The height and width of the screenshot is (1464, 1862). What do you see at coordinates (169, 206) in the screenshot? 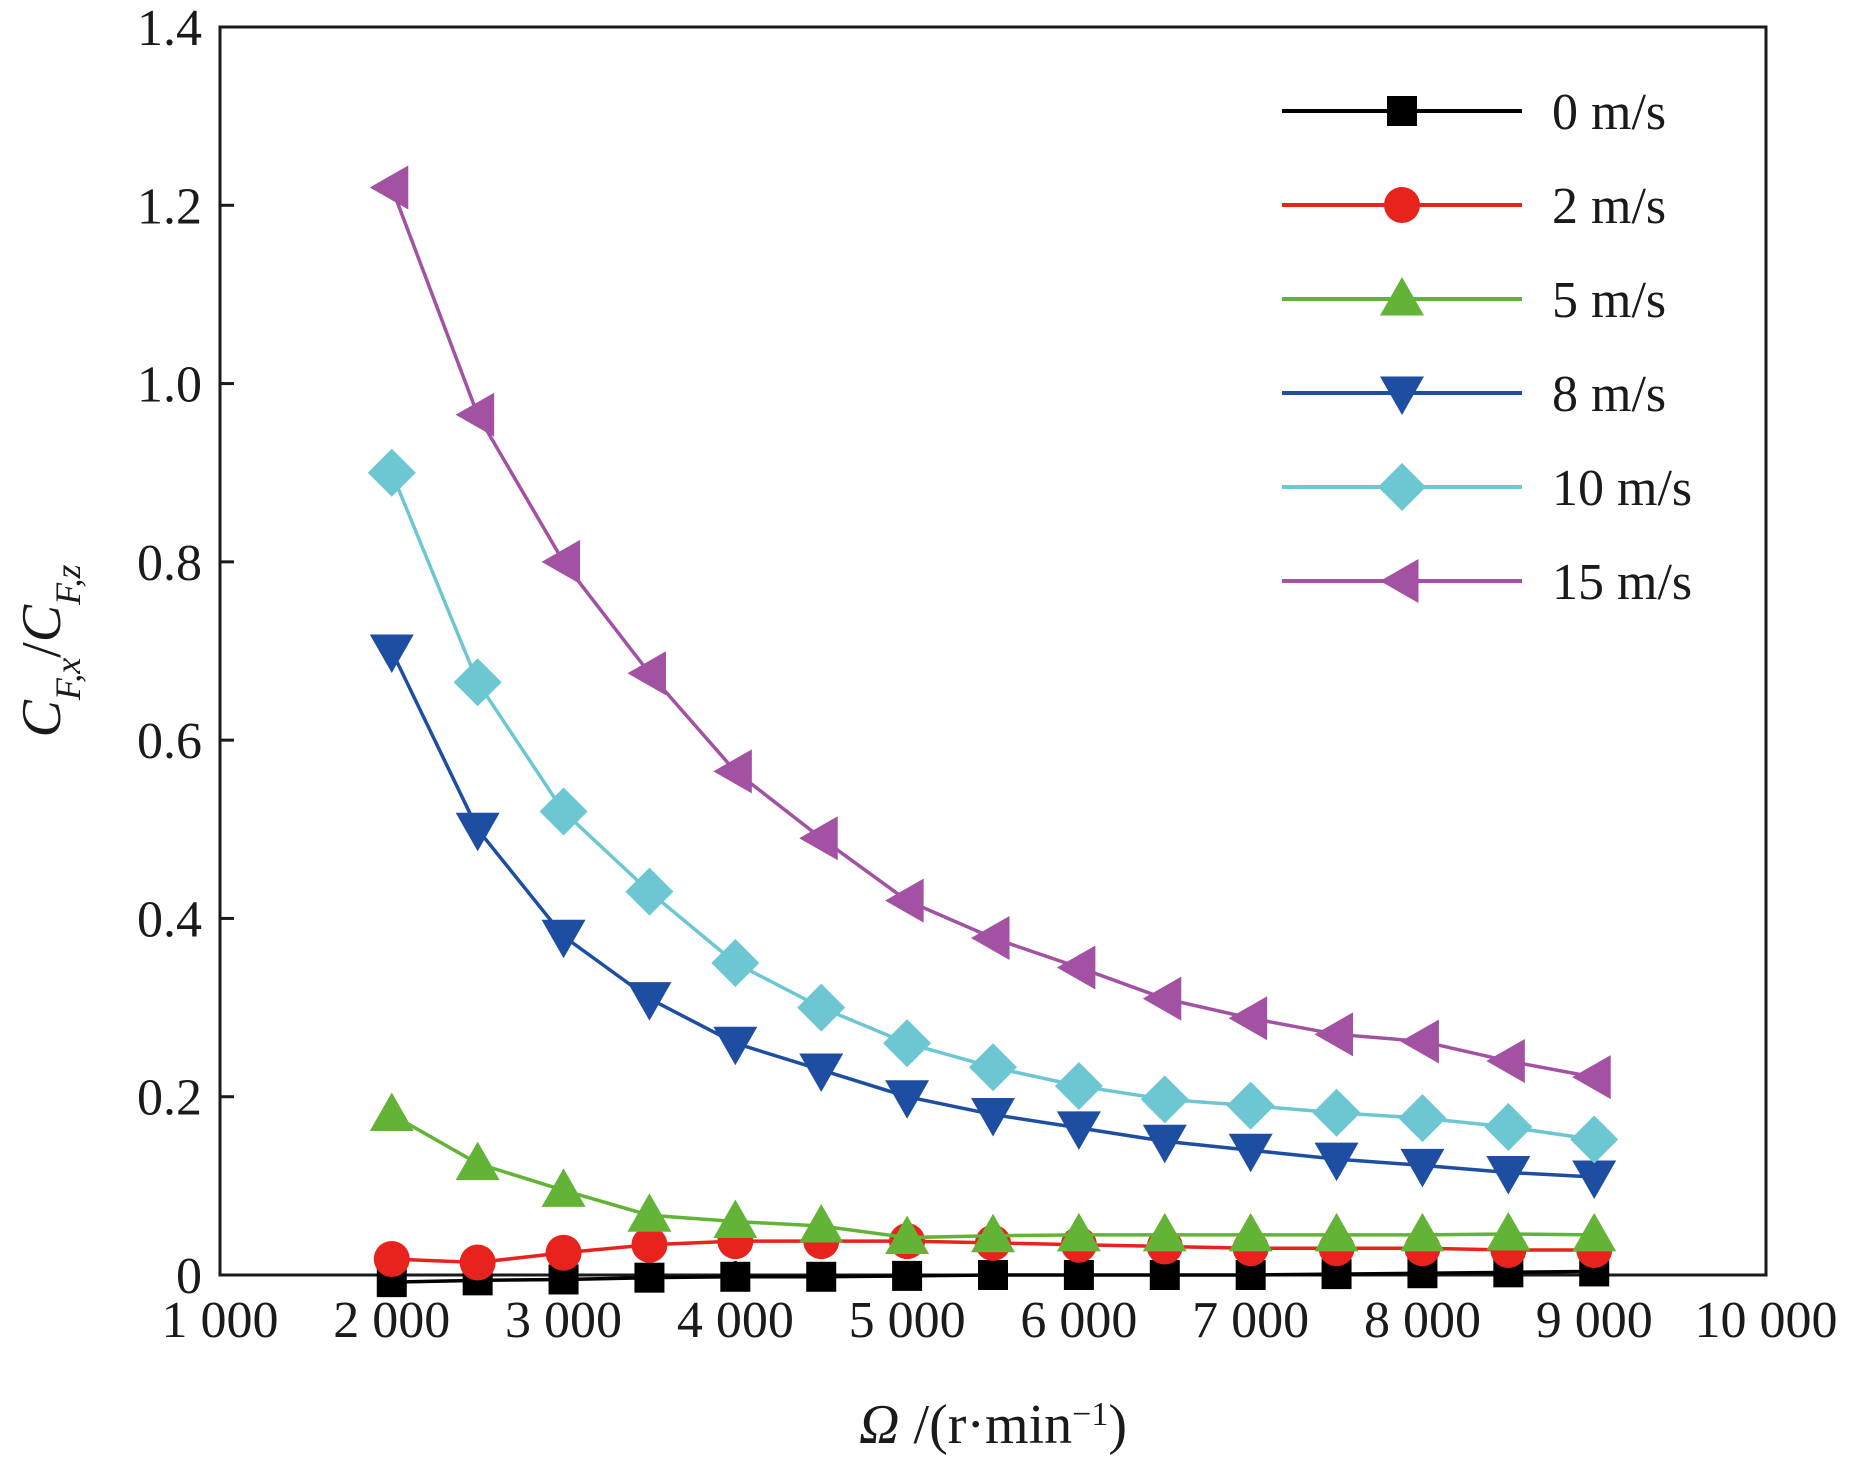
I see `y-tick-label: 1.2` at bounding box center [169, 206].